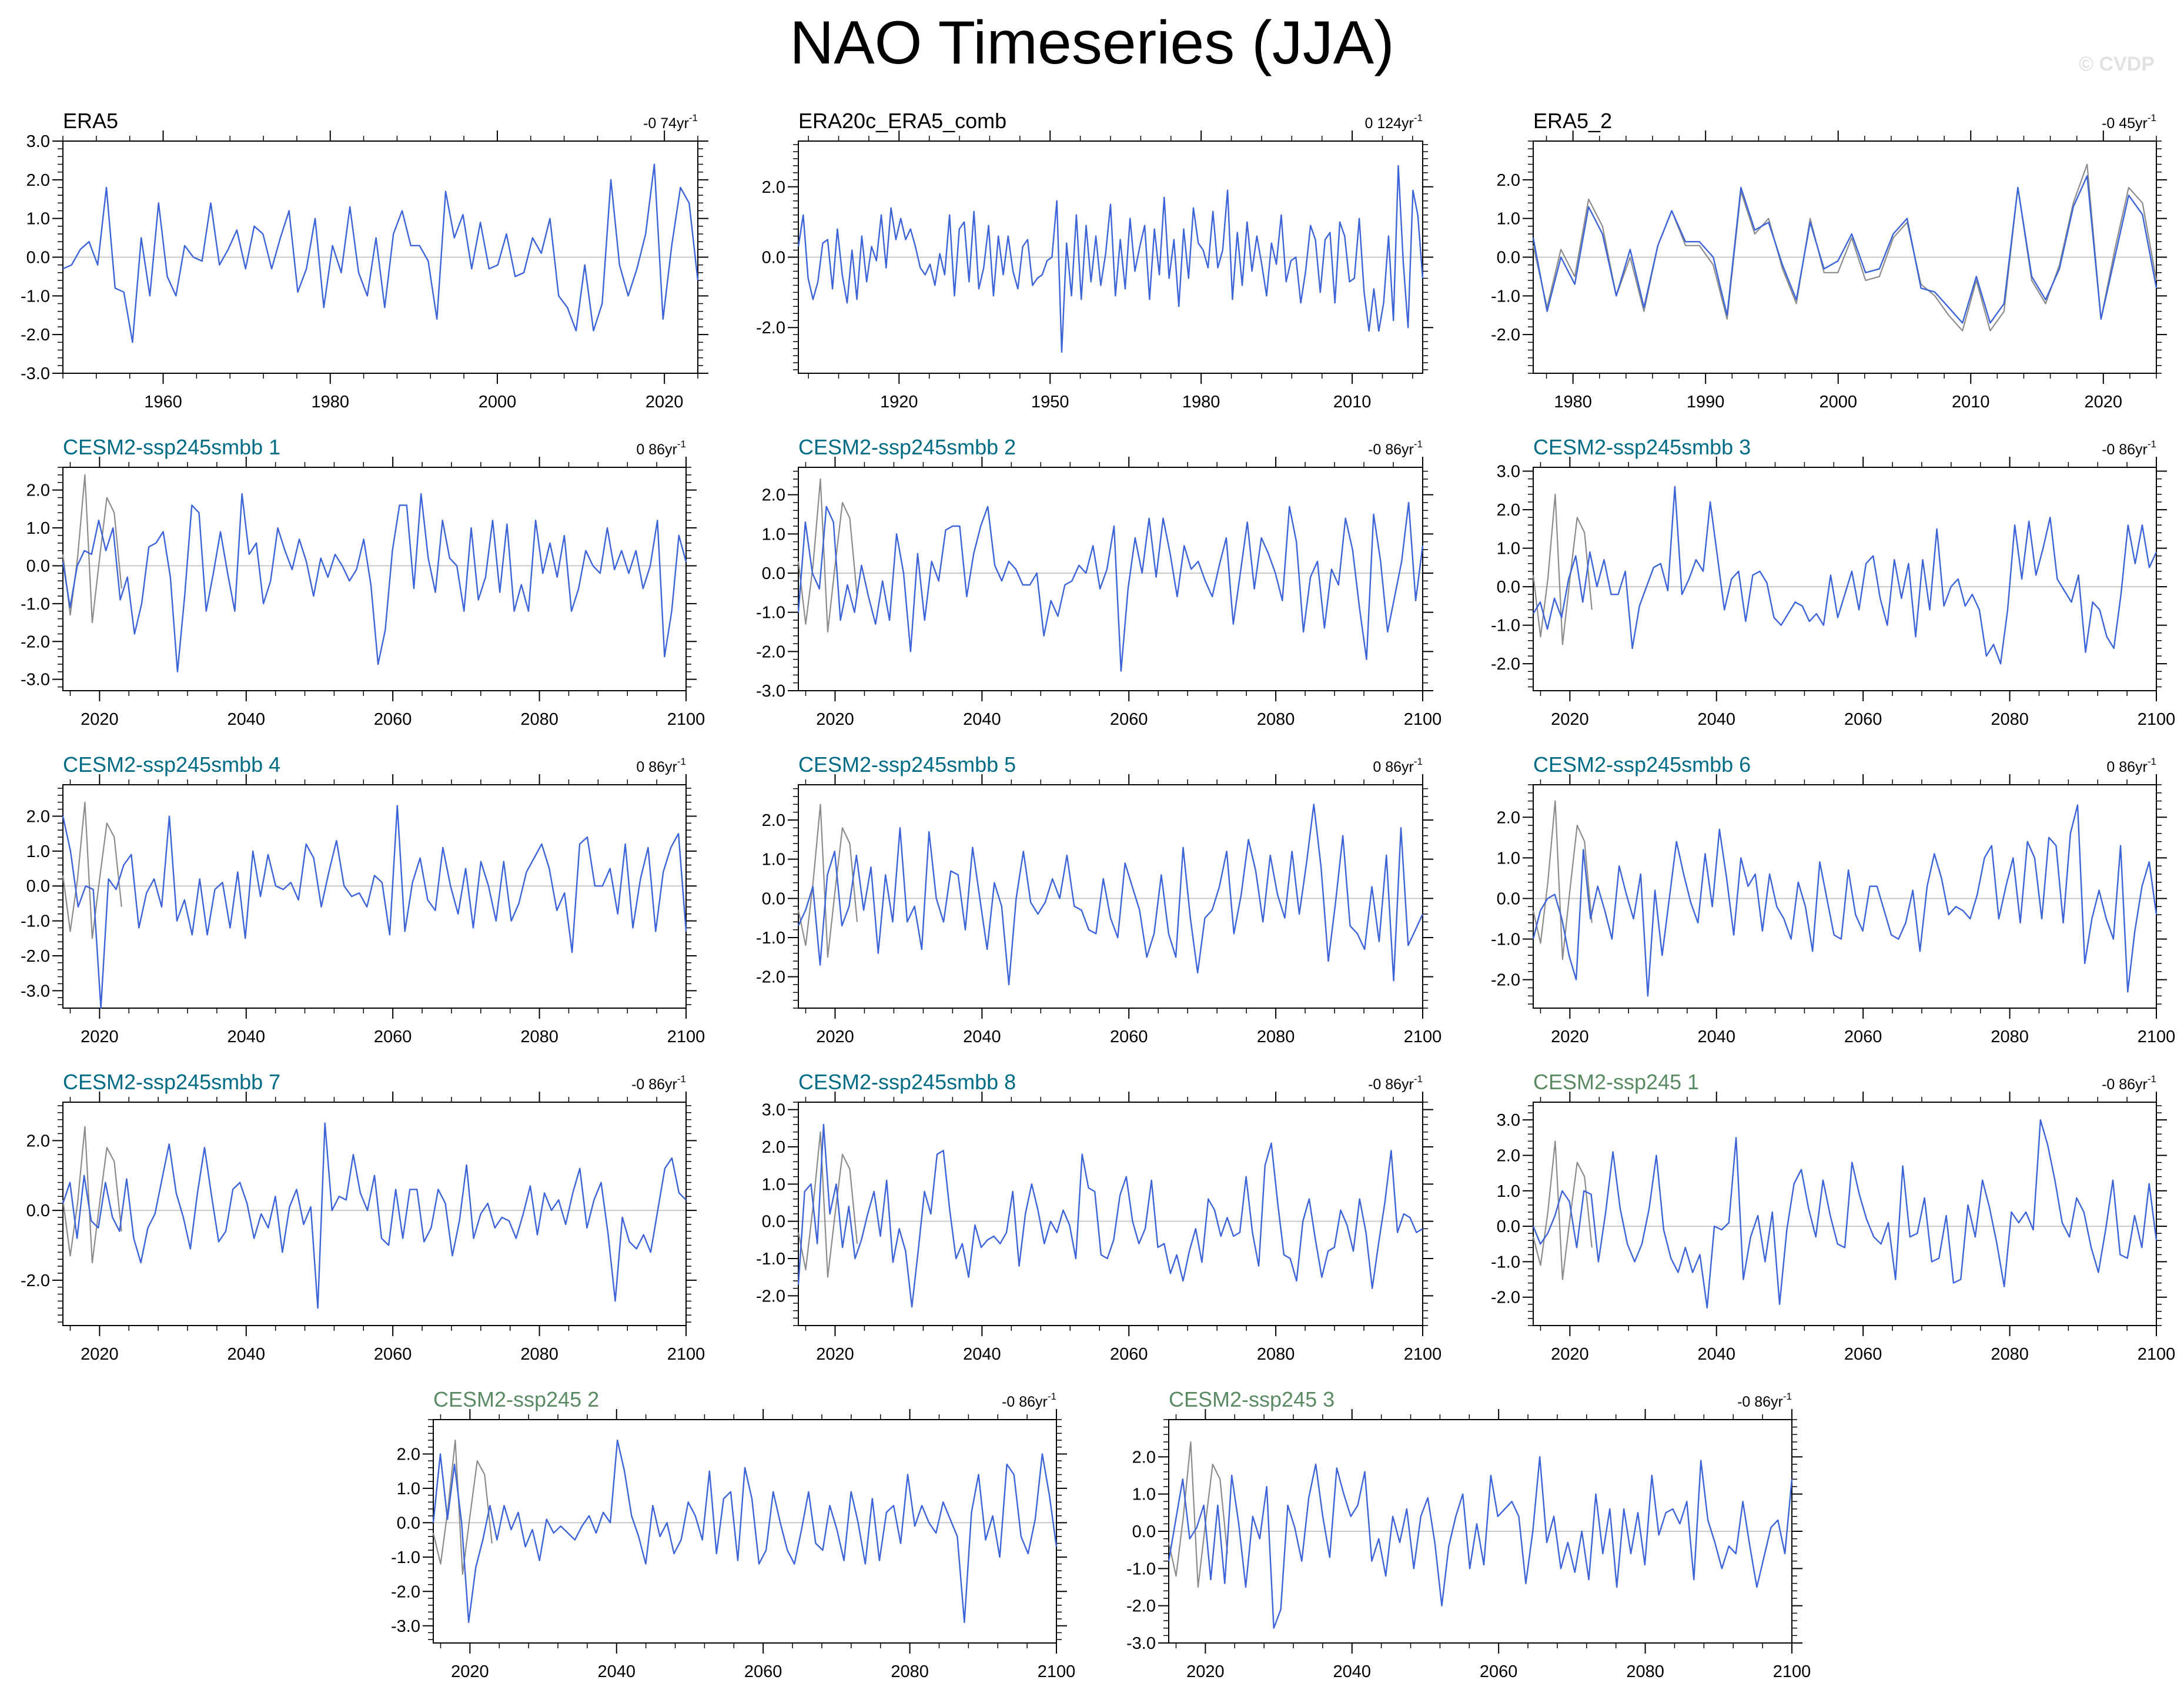 The width and height of the screenshot is (2184, 1700). I want to click on x-tick-label: 1950, so click(1050, 402).